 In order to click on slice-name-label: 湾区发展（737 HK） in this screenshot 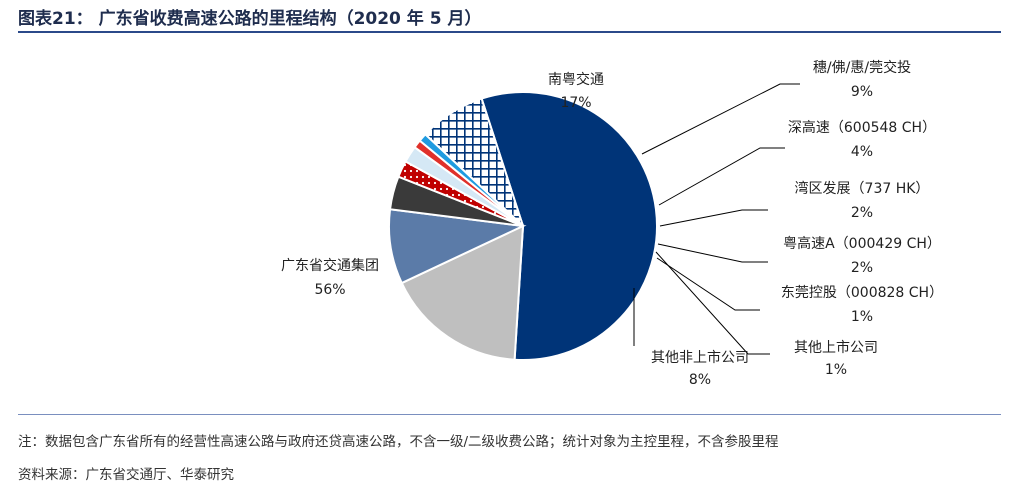, I will do `click(862, 188)`.